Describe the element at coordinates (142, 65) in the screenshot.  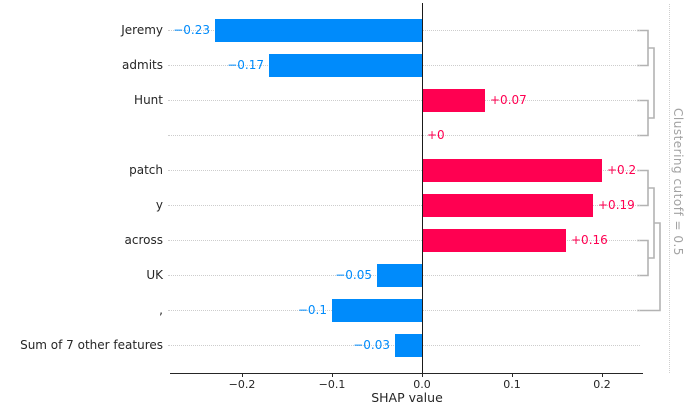
I see `feature-label: admits` at that location.